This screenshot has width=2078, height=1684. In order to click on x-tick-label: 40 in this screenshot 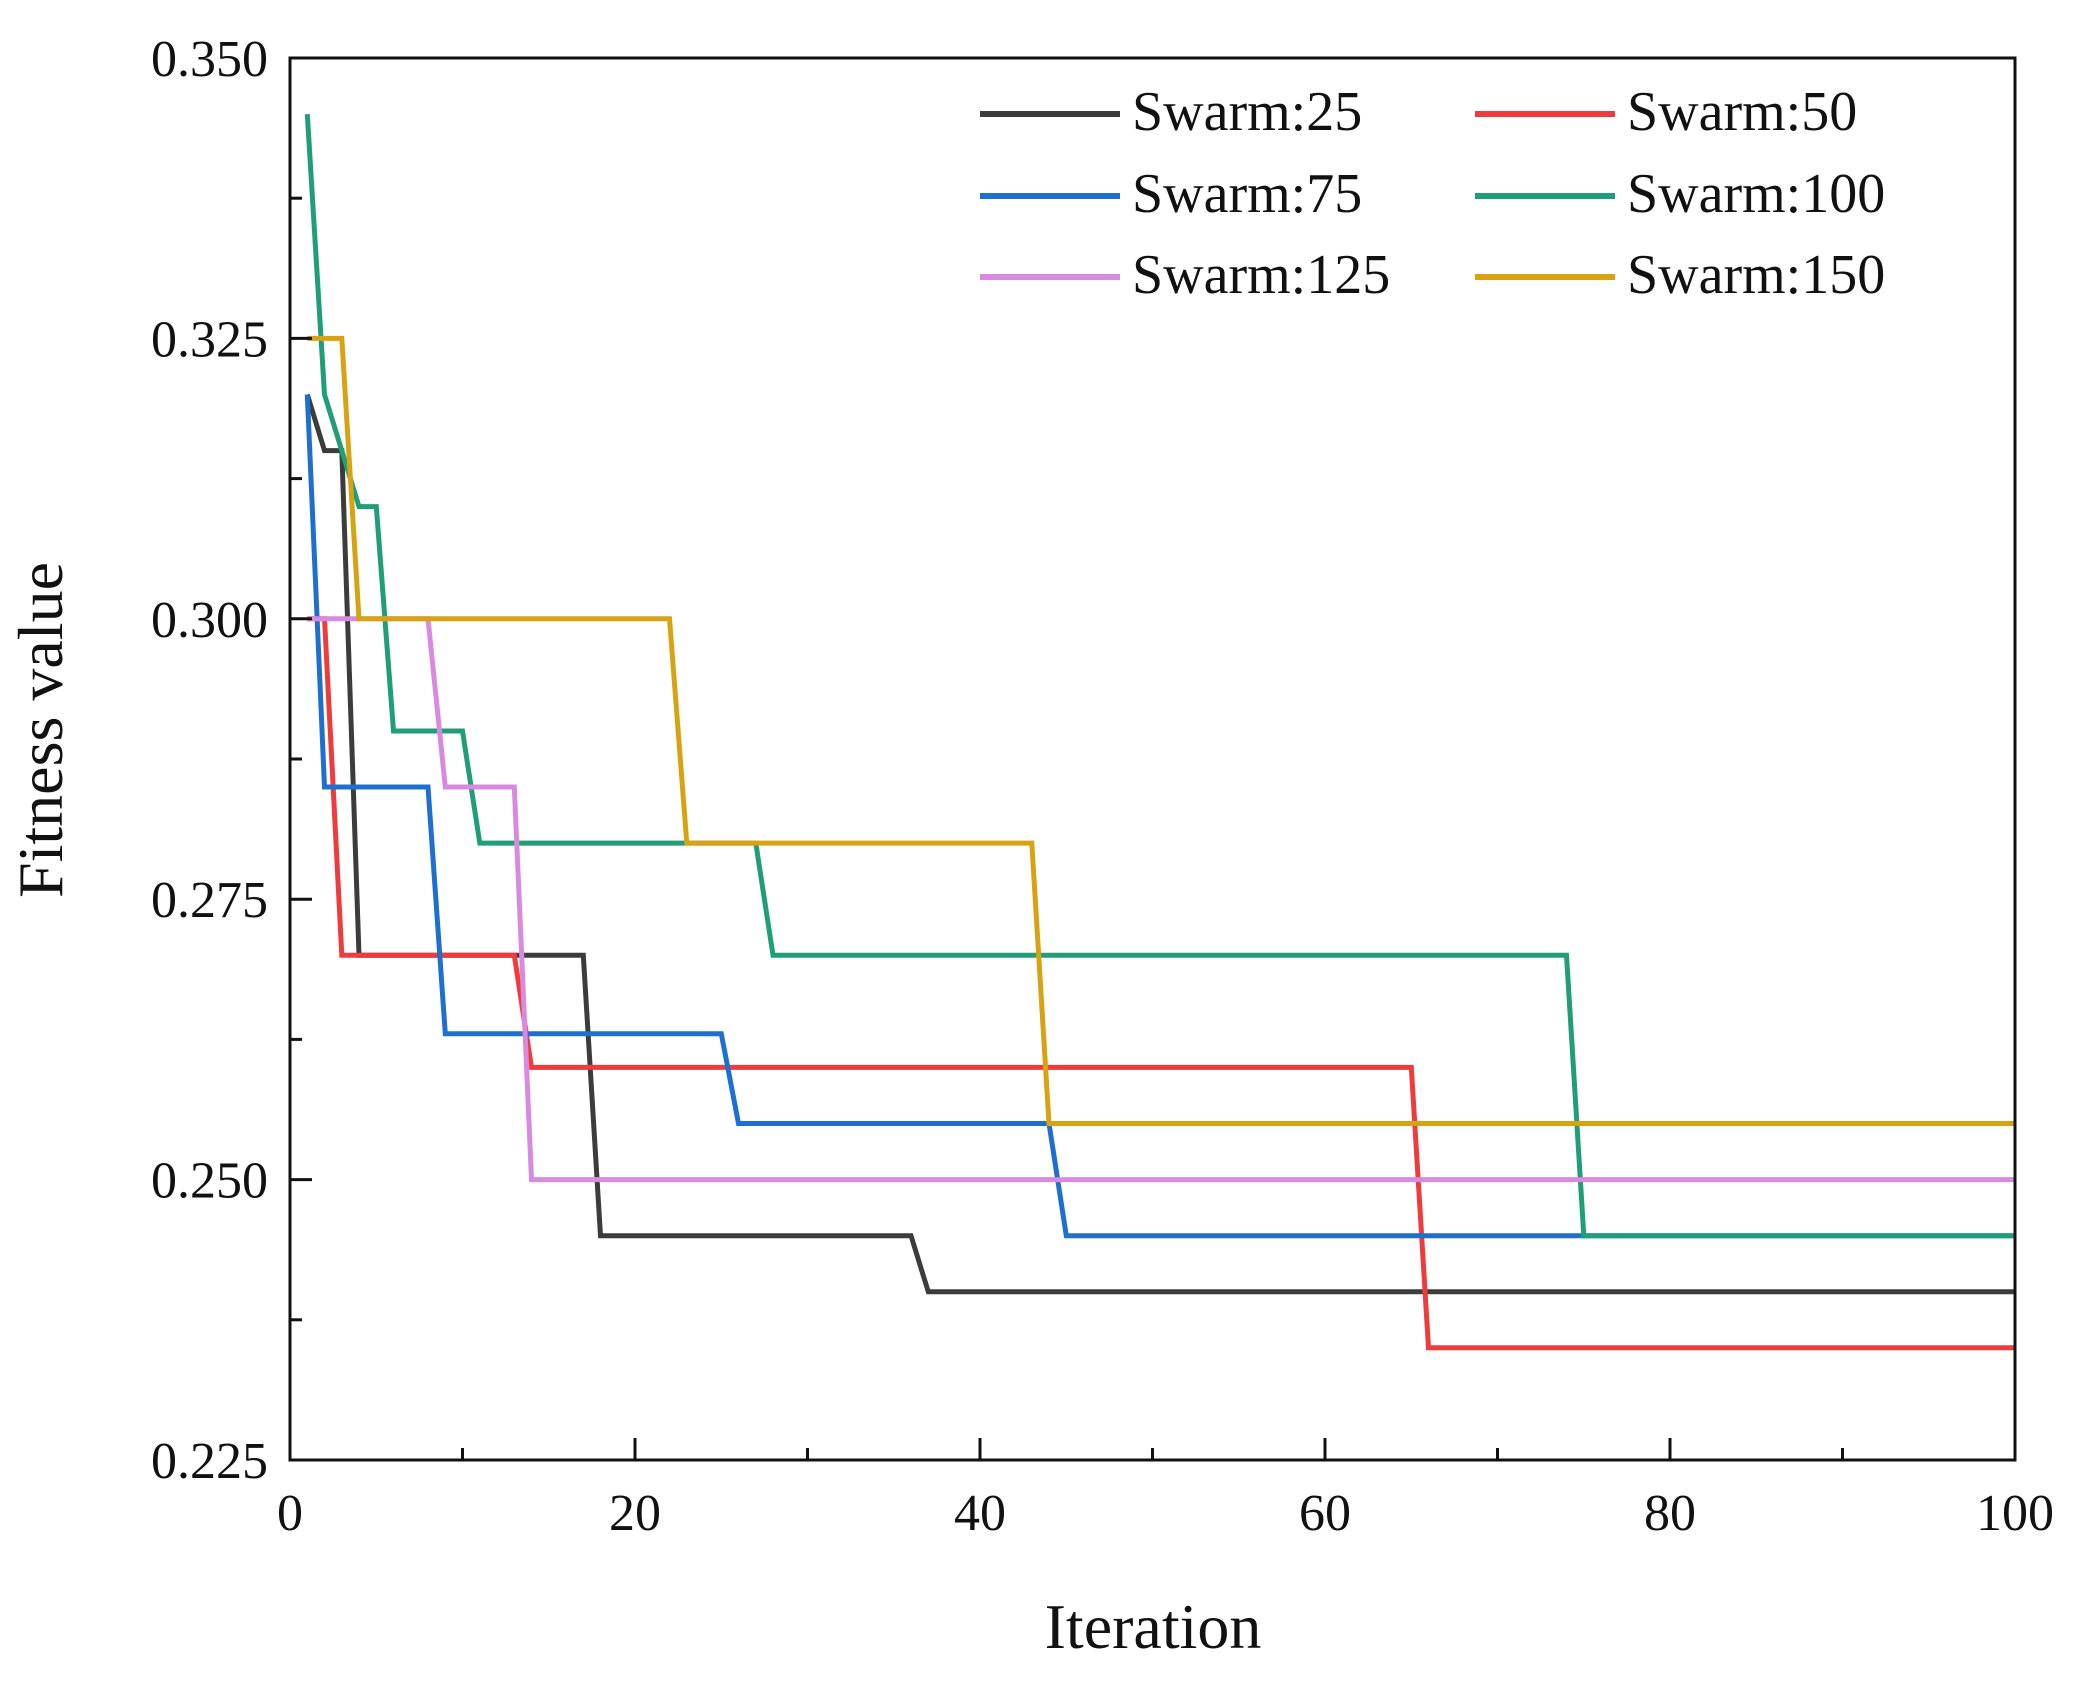, I will do `click(980, 1513)`.